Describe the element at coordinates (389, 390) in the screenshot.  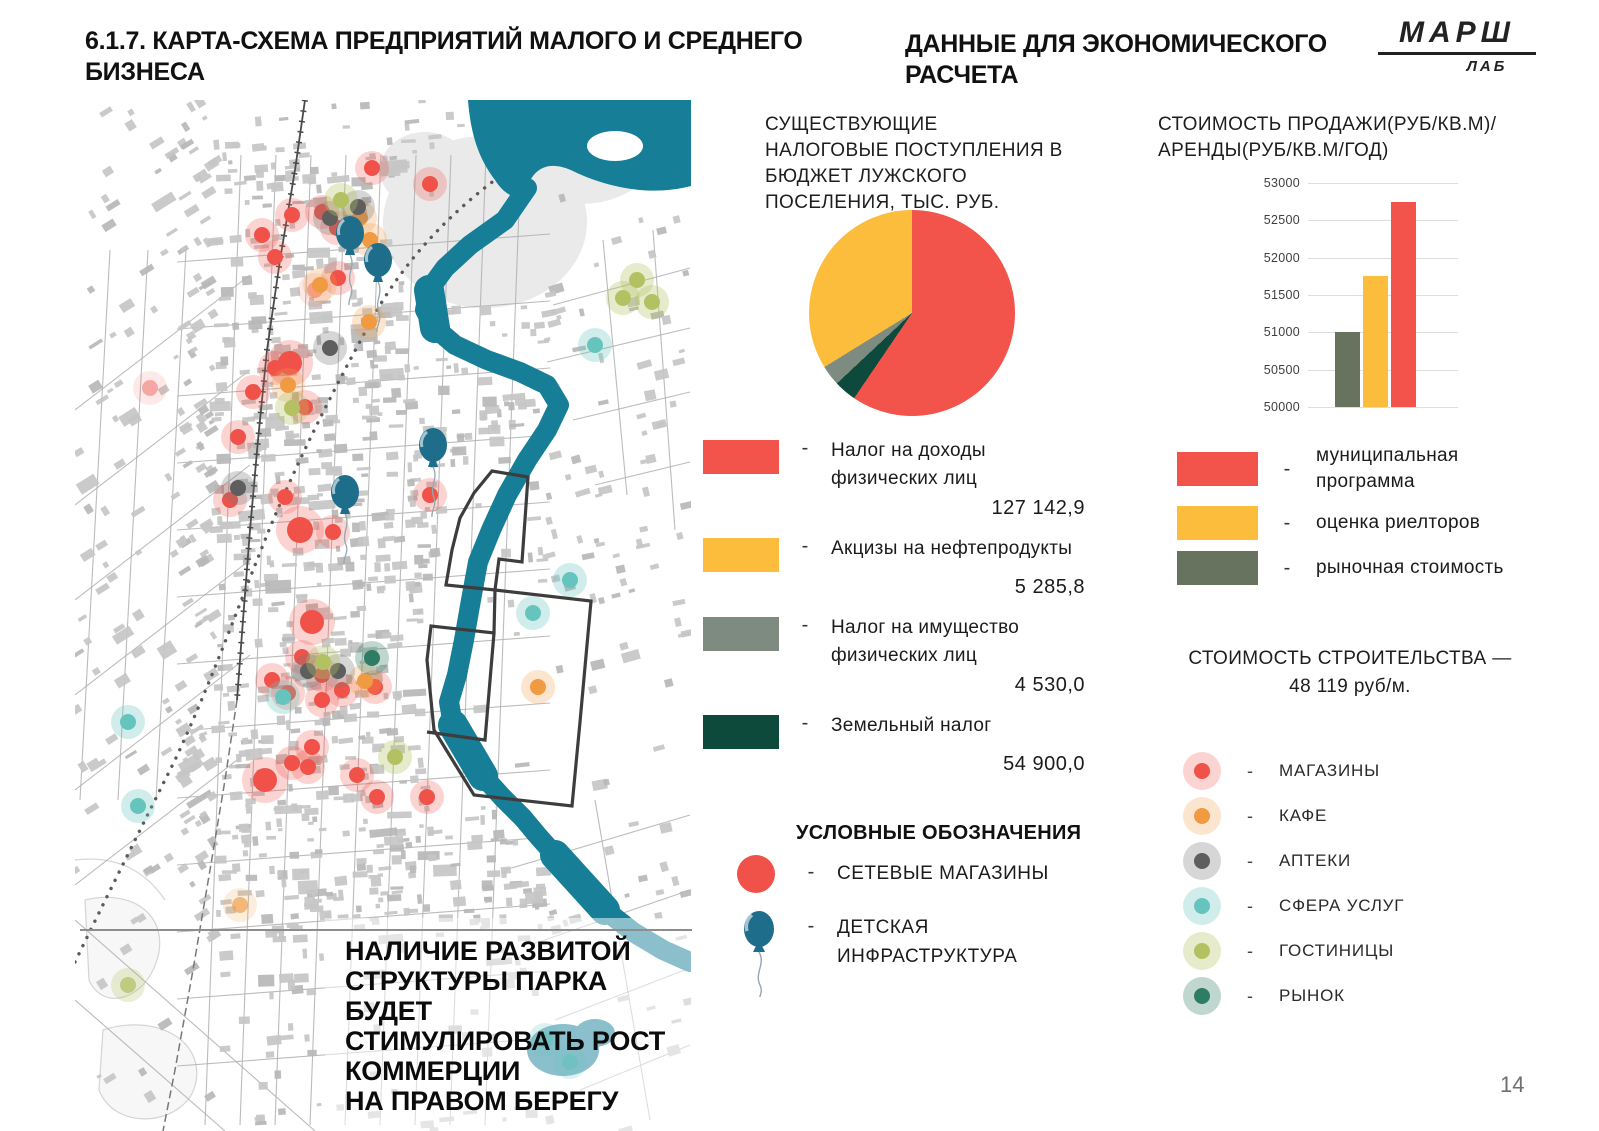
I see `map-balloons` at that location.